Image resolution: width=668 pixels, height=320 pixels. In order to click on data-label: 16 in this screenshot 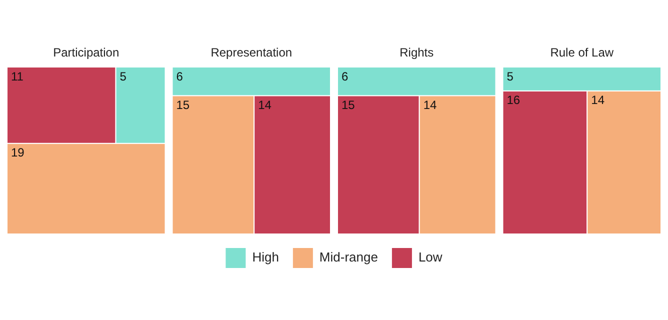, I will do `click(513, 100)`.